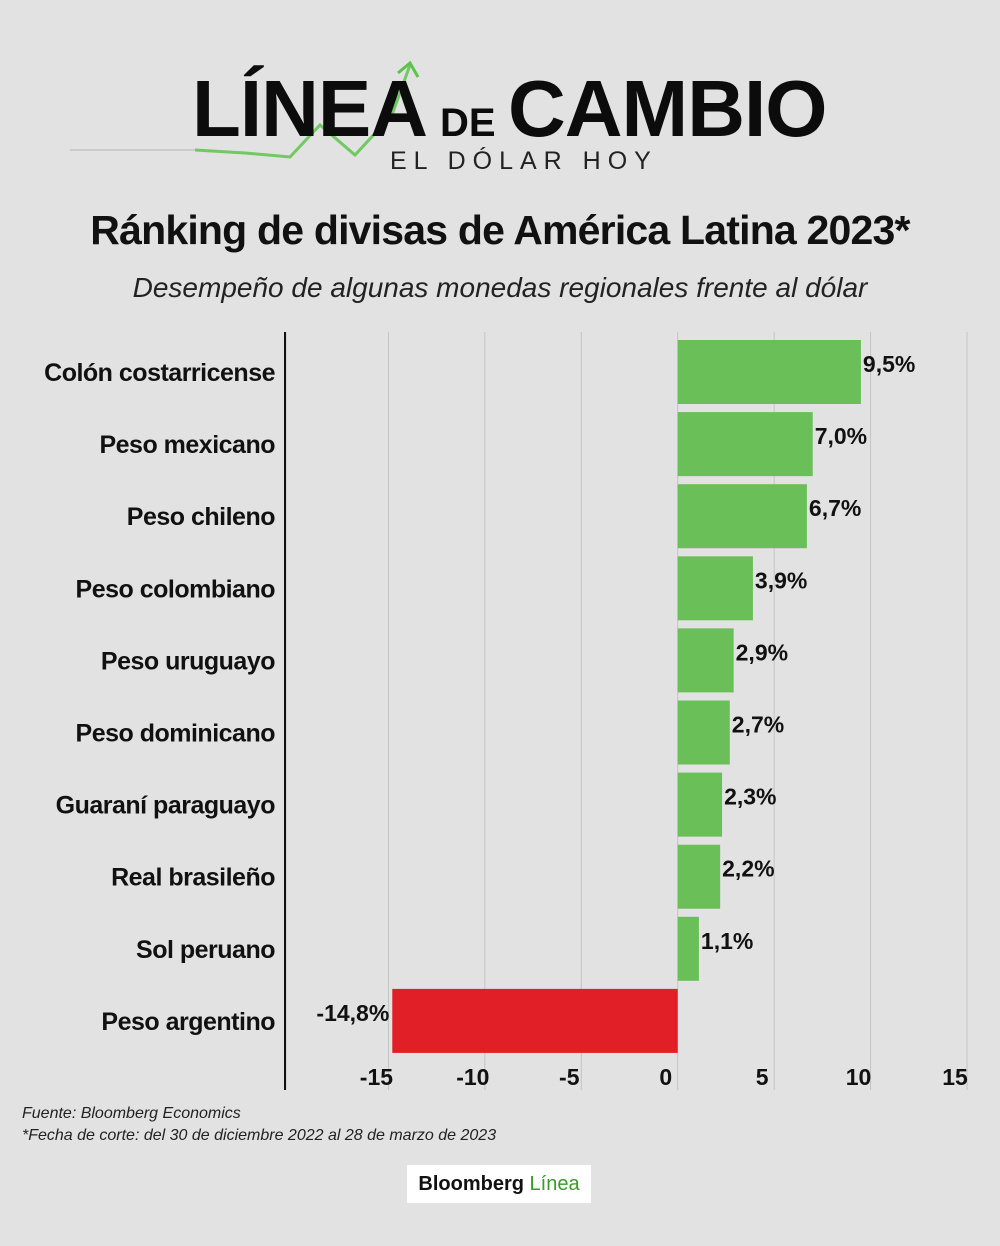 The height and width of the screenshot is (1246, 1000). I want to click on brand-name-accent: Línea, so click(554, 1184).